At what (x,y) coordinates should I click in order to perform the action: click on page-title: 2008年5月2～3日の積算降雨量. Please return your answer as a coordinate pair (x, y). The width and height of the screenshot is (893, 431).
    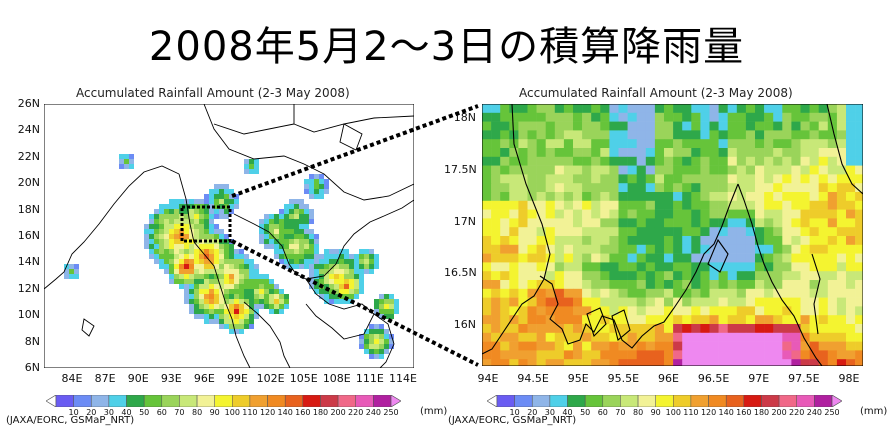
    Looking at the image, I should click on (446, 47).